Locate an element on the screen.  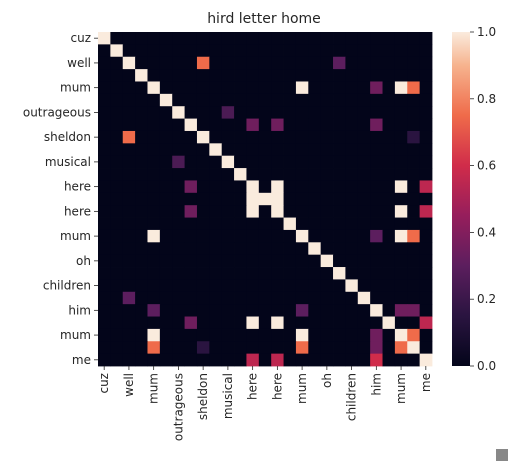
colorbar-tick-label: 0.2 is located at coordinates (486, 299).